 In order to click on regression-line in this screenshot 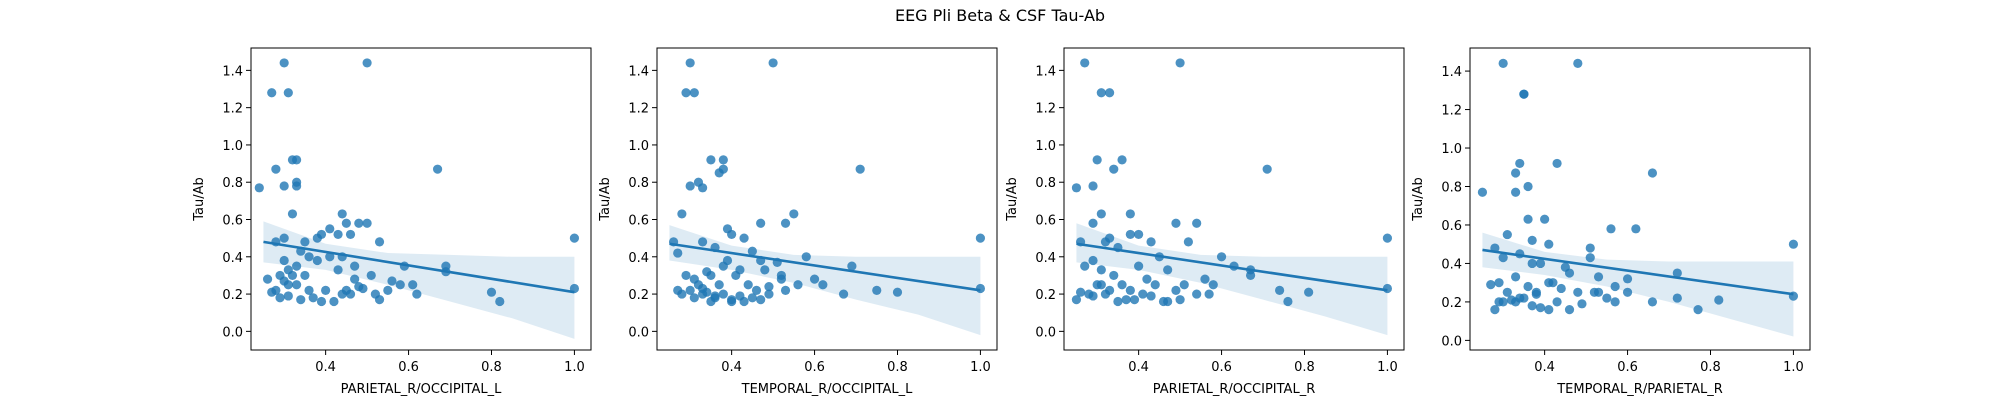, I will do `click(419, 267)`.